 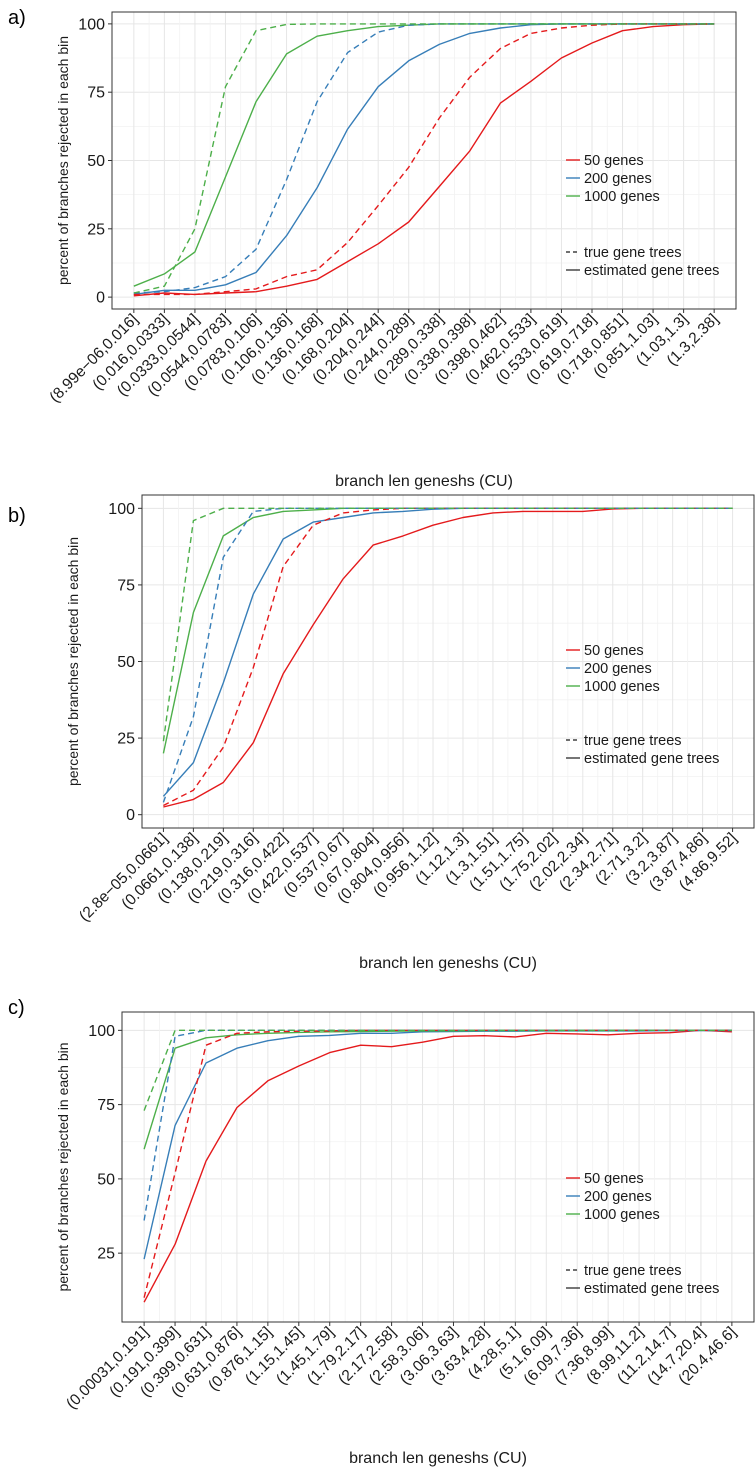 What do you see at coordinates (17, 18) in the screenshot?
I see `panel-label: a)` at bounding box center [17, 18].